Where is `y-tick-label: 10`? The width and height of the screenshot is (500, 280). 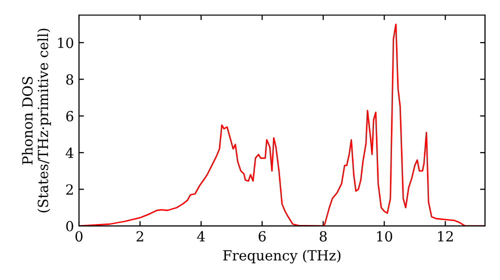
y-tick-label: 10 is located at coordinates (66, 43).